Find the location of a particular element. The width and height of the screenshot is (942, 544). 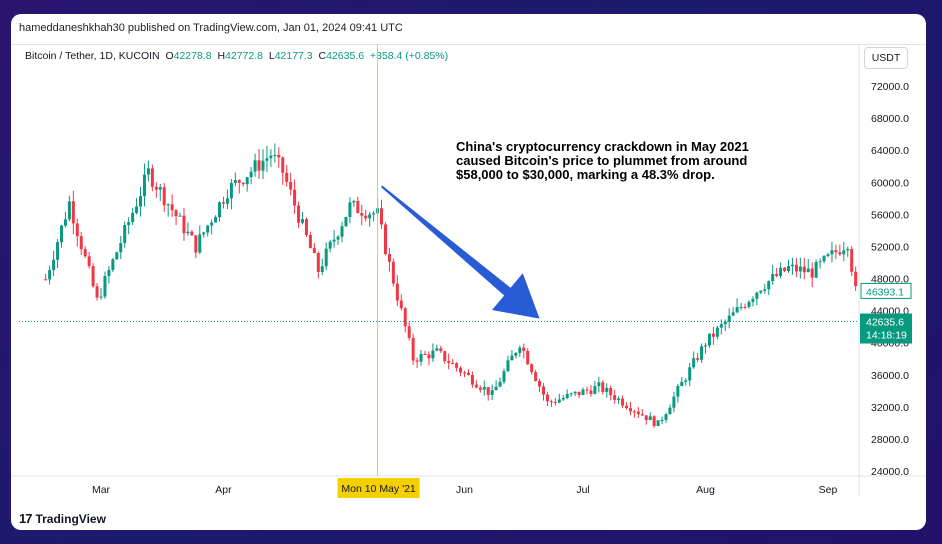

y-tick-label: 64000.0 is located at coordinates (890, 151).